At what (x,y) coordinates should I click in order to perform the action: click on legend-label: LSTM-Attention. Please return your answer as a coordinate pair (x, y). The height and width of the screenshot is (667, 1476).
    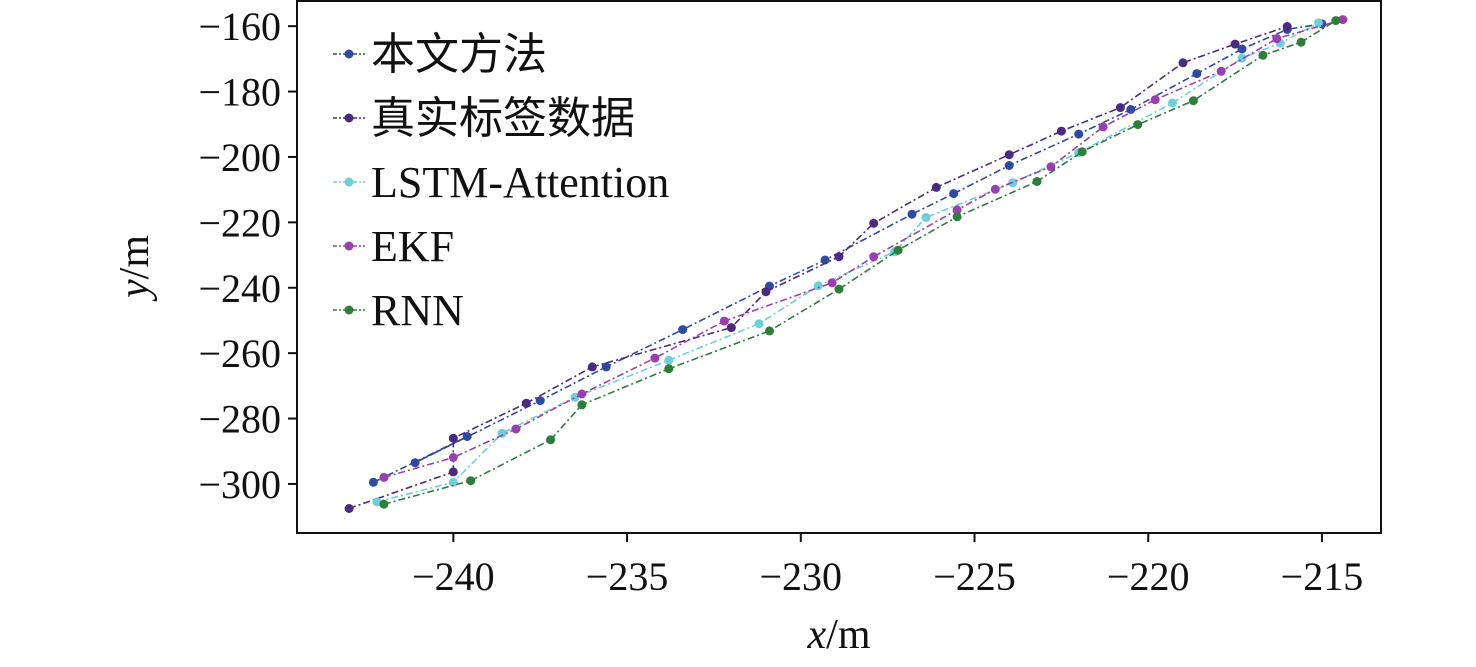
    Looking at the image, I should click on (520, 182).